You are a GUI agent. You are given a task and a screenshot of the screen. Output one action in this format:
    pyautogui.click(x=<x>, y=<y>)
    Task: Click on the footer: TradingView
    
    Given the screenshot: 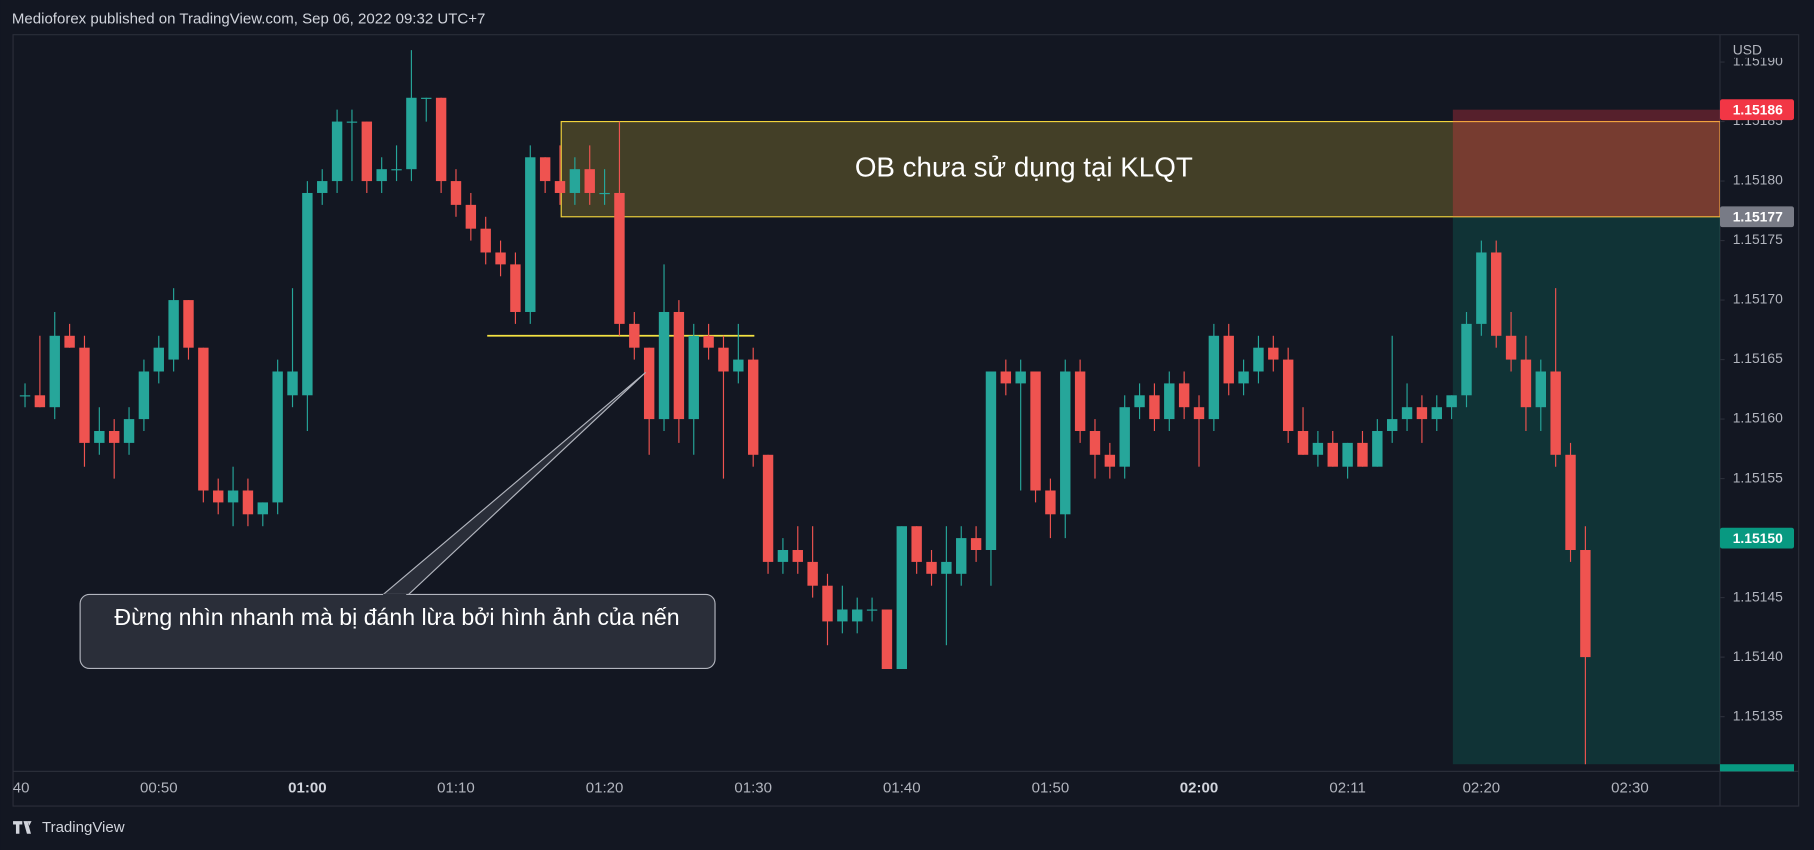 What is the action you would take?
    pyautogui.click(x=83, y=827)
    